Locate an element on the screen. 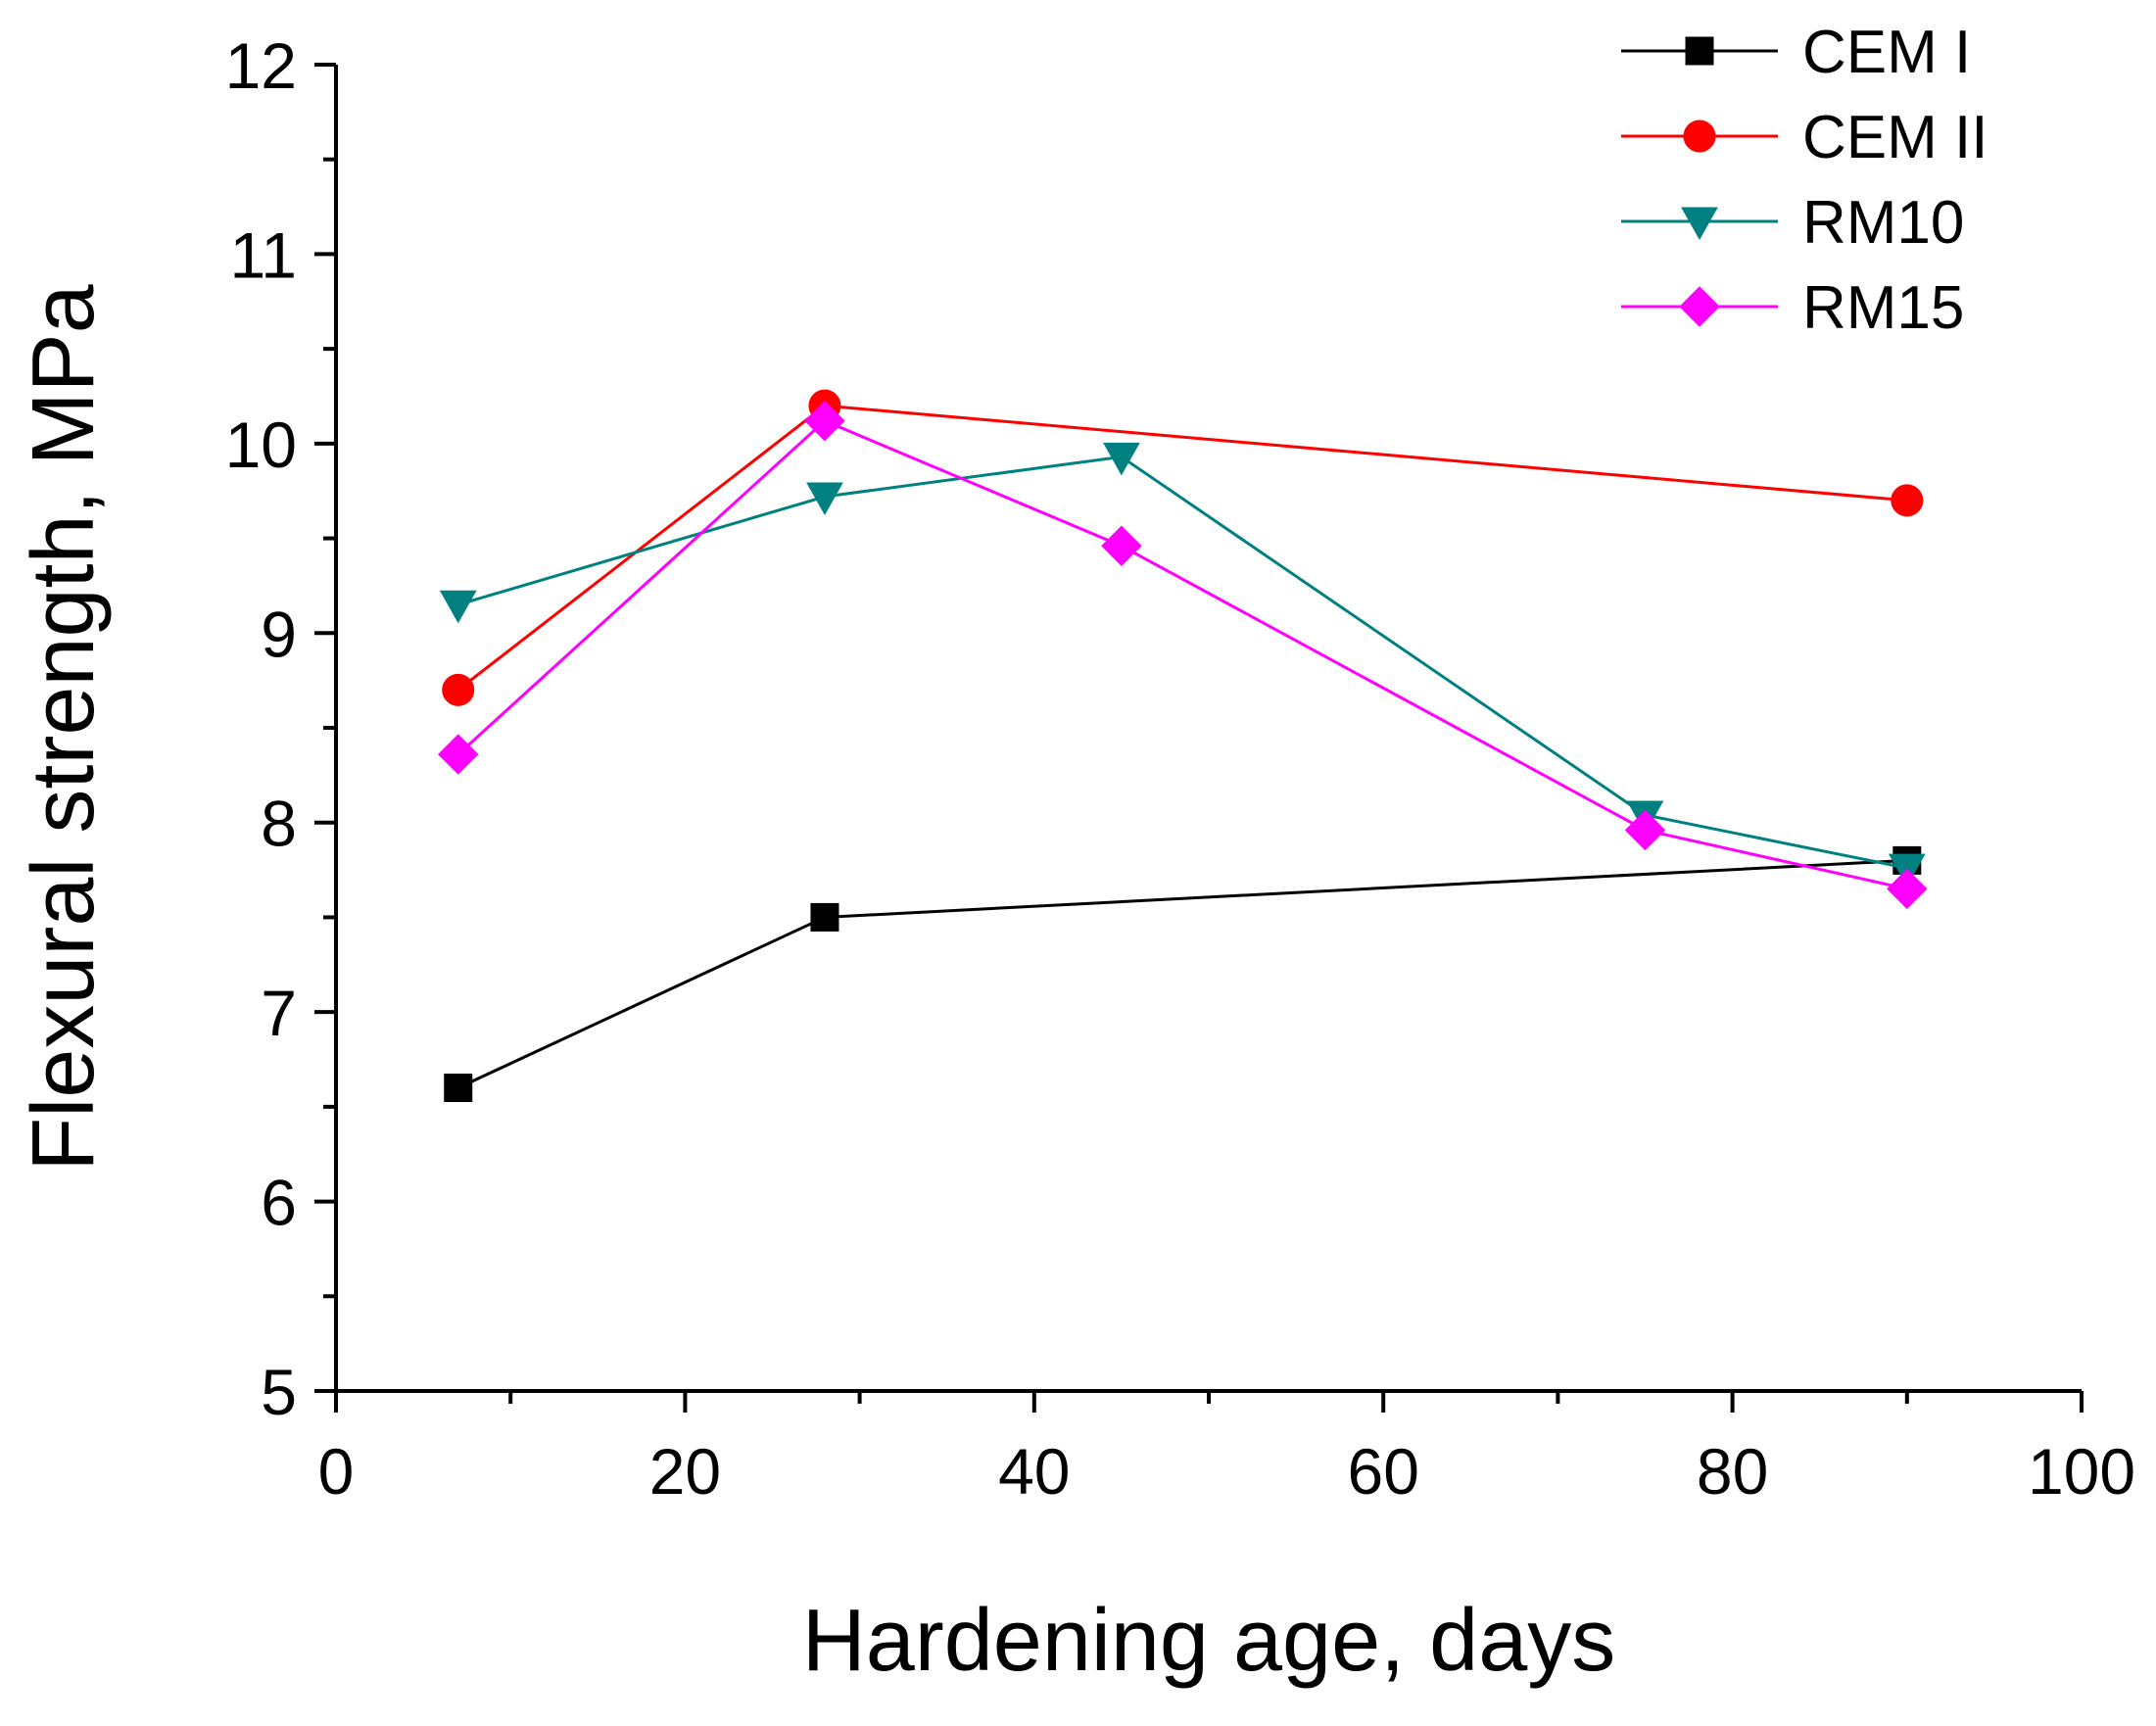 The height and width of the screenshot is (1726, 2156). series-cem-ii is located at coordinates (1183, 547).